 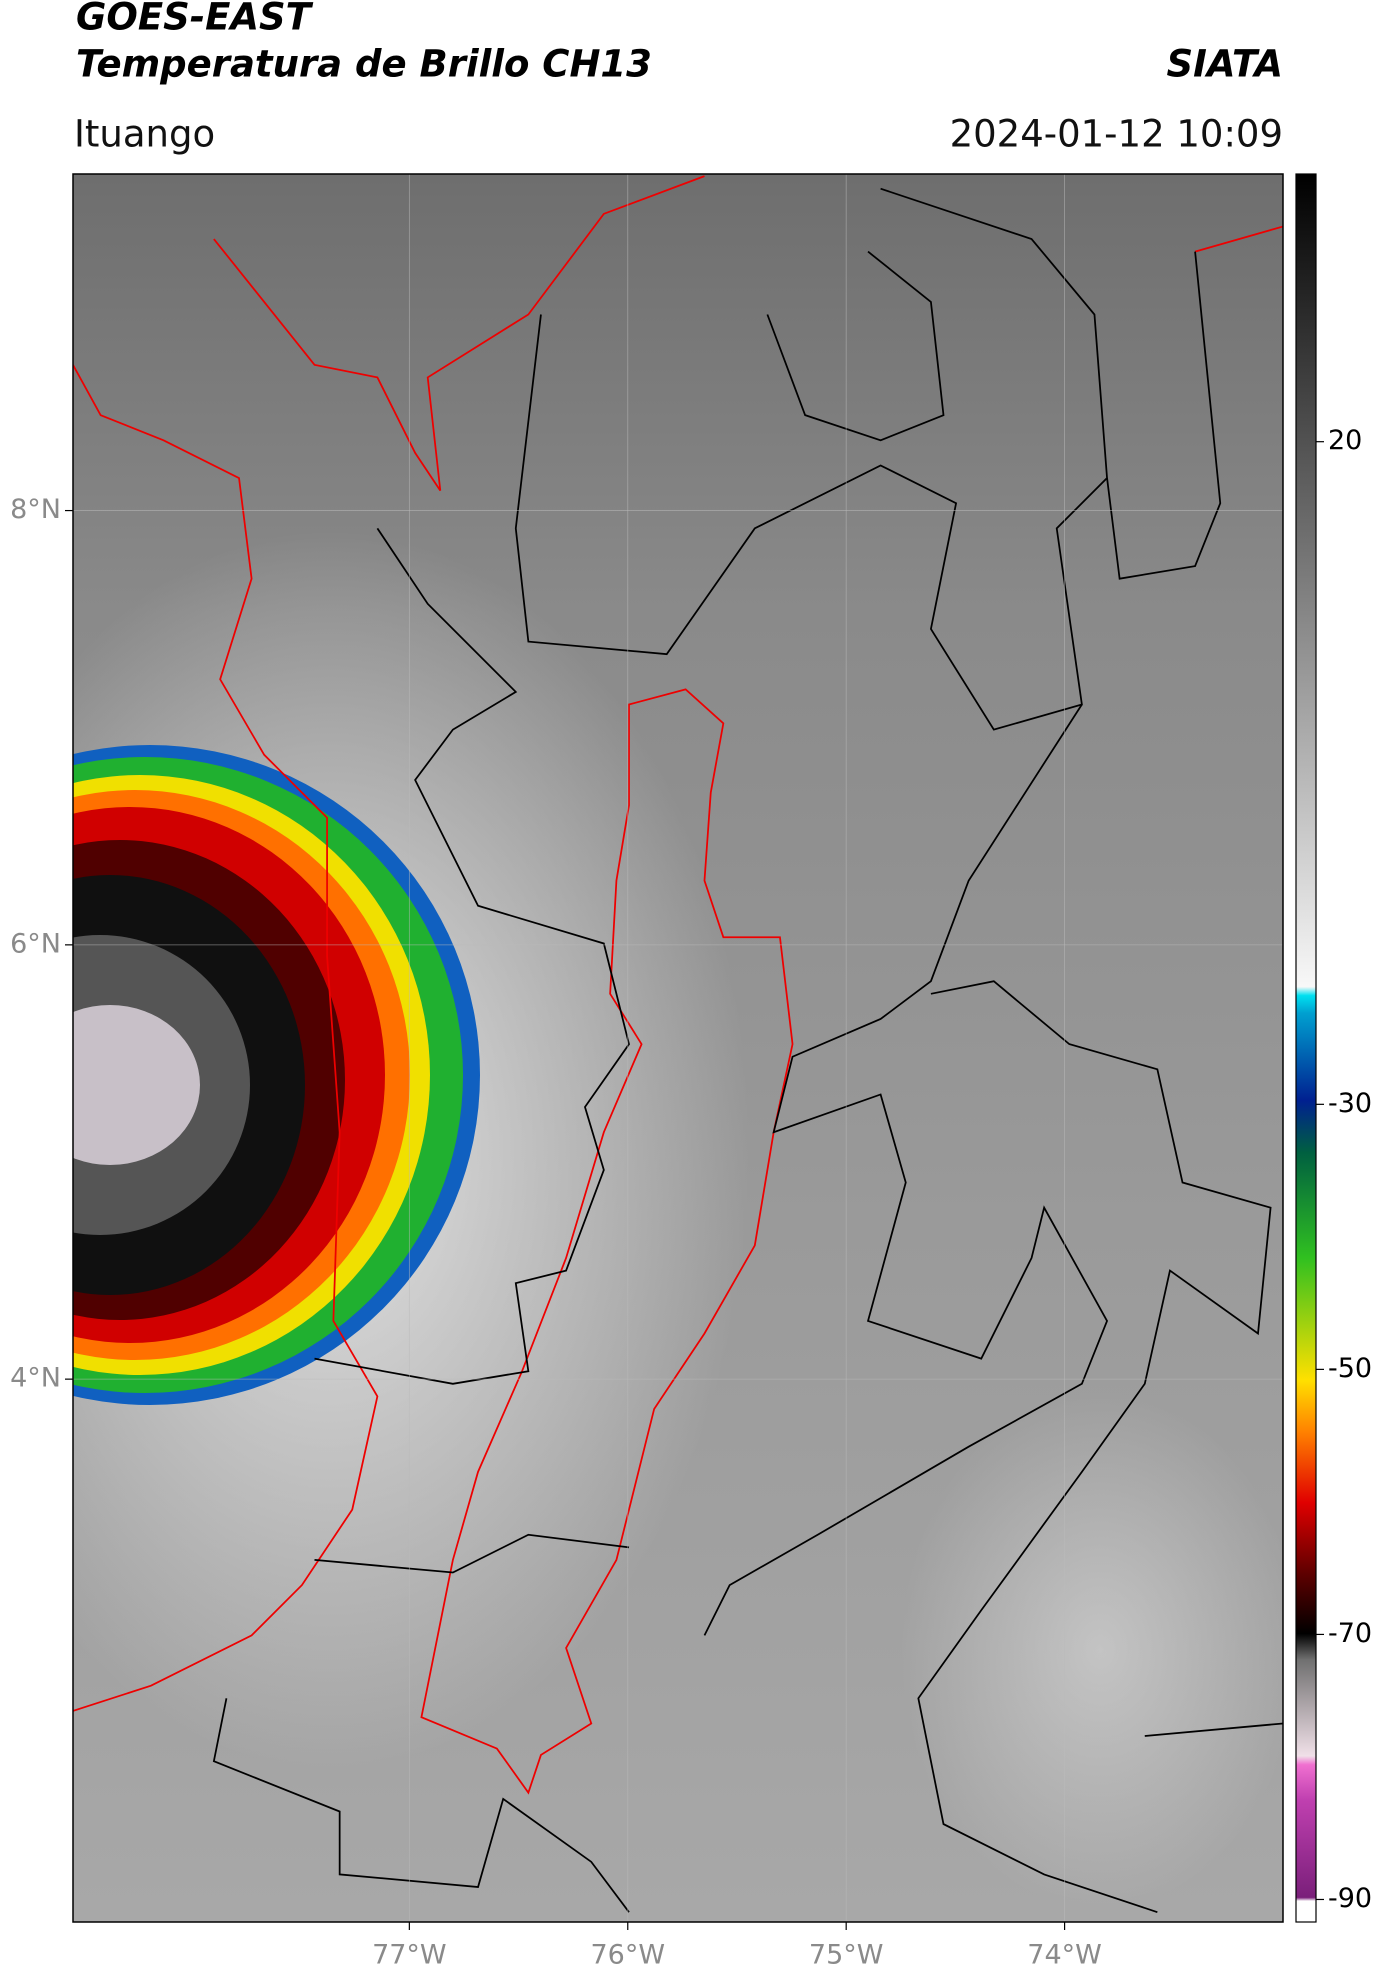 What do you see at coordinates (409, 1955) in the screenshot?
I see `x-tick-label: 77°W` at bounding box center [409, 1955].